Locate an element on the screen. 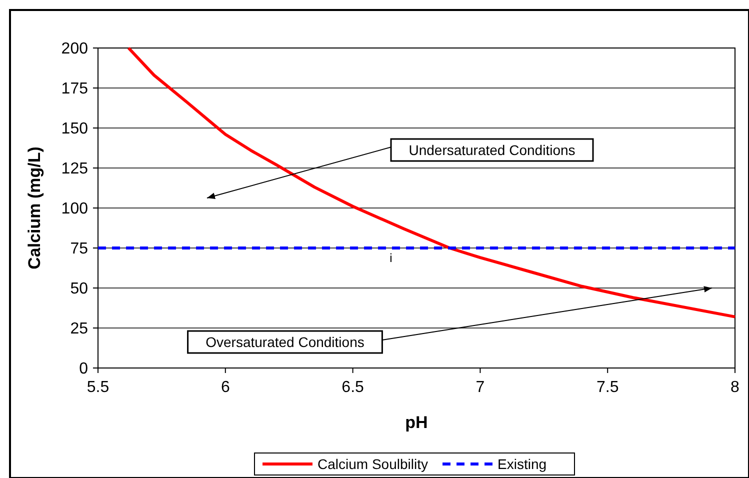 The width and height of the screenshot is (749, 478). x-tick-label: 6 is located at coordinates (225, 387).